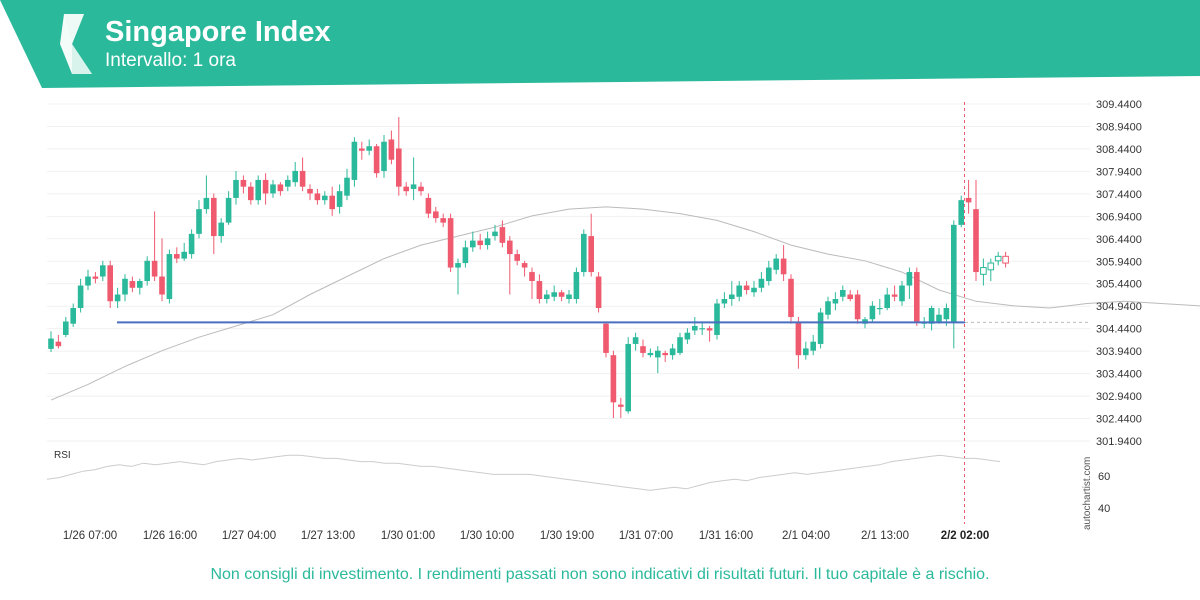 This screenshot has width=1200, height=600. I want to click on y-tick-label: 307.9400, so click(1119, 172).